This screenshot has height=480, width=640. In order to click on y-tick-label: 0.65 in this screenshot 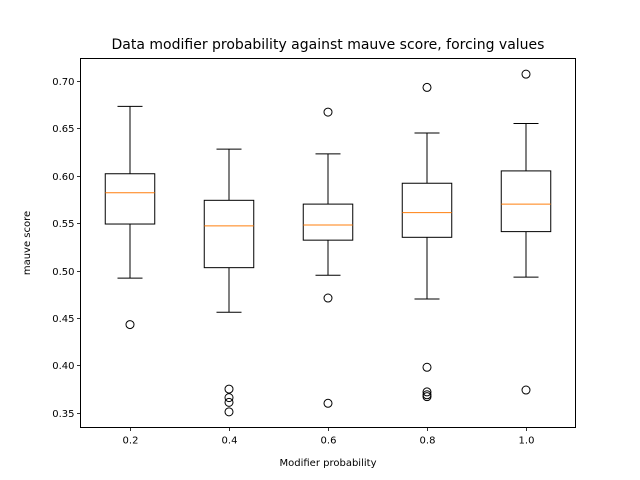, I will do `click(63, 129)`.